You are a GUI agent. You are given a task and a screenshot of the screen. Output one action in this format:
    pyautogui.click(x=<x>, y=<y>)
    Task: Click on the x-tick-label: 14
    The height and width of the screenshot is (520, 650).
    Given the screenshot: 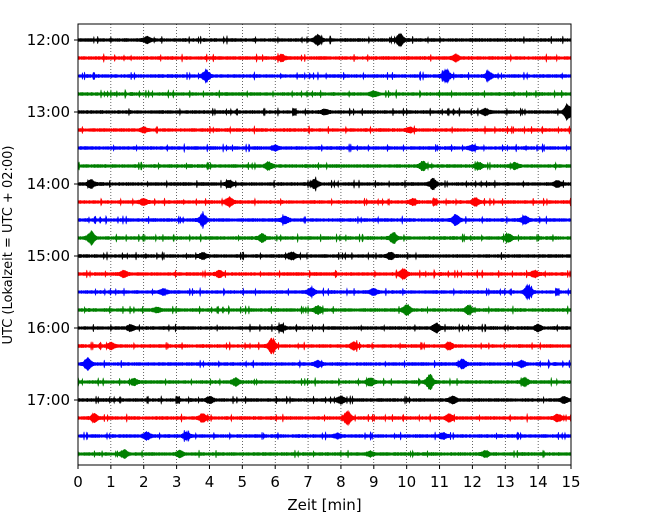 What is the action you would take?
    pyautogui.click(x=538, y=482)
    